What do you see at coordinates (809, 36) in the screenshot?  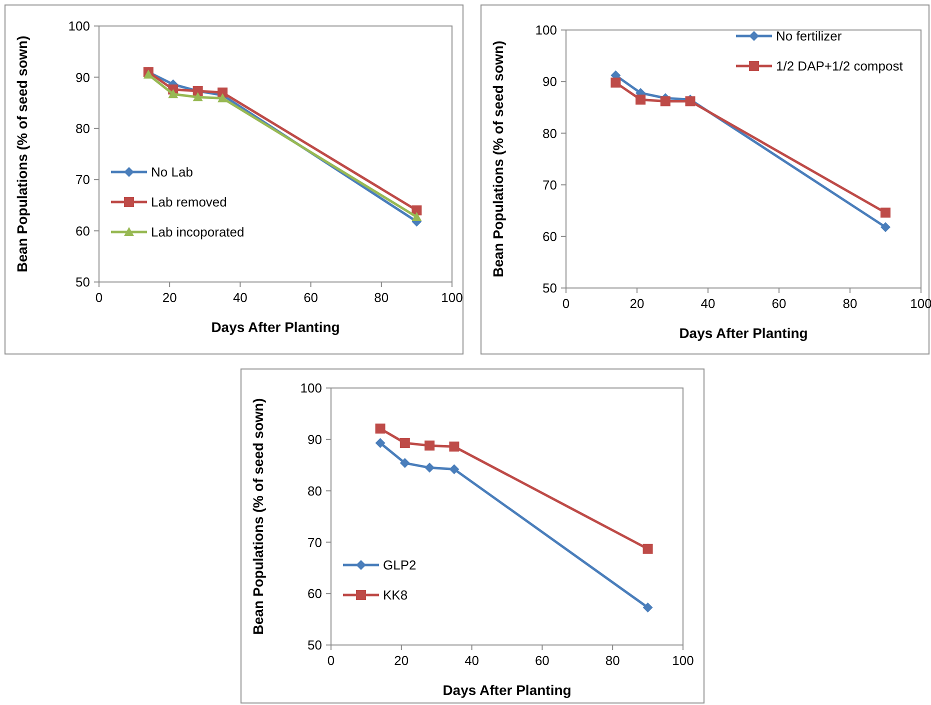 I see `legend-label: No fertilizer` at bounding box center [809, 36].